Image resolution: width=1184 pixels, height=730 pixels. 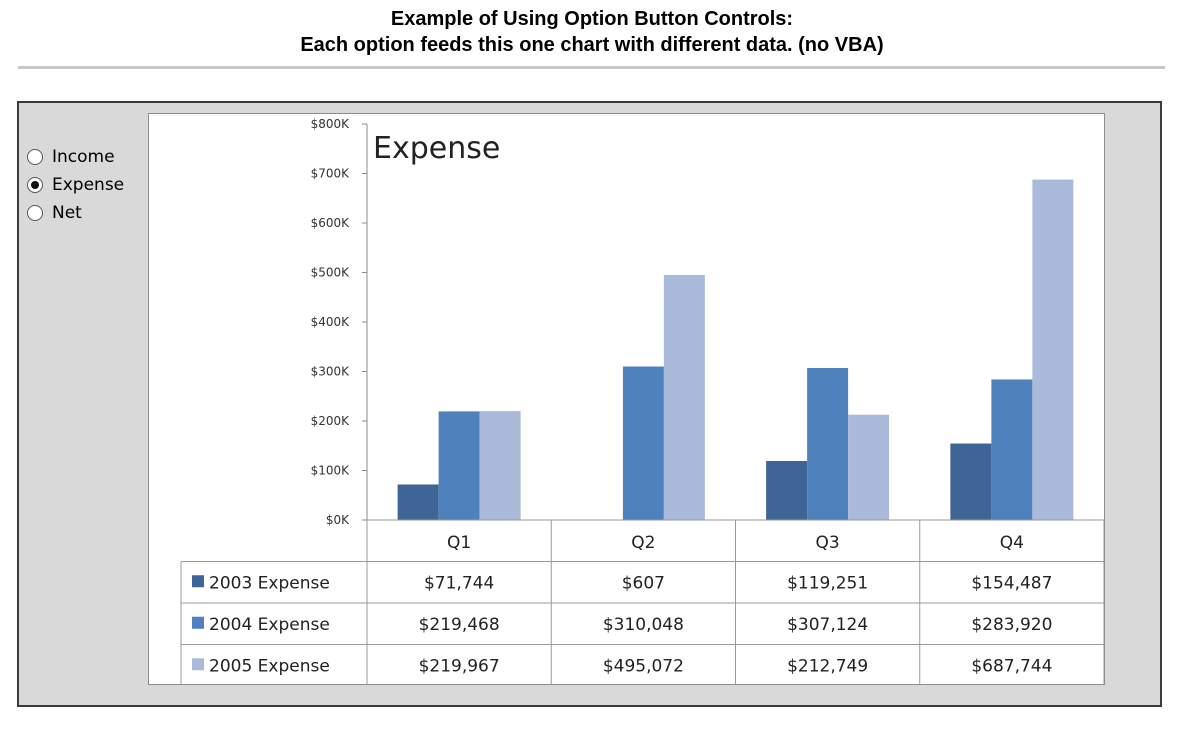 What do you see at coordinates (827, 583) in the screenshot?
I see `data-table-value: $119,251` at bounding box center [827, 583].